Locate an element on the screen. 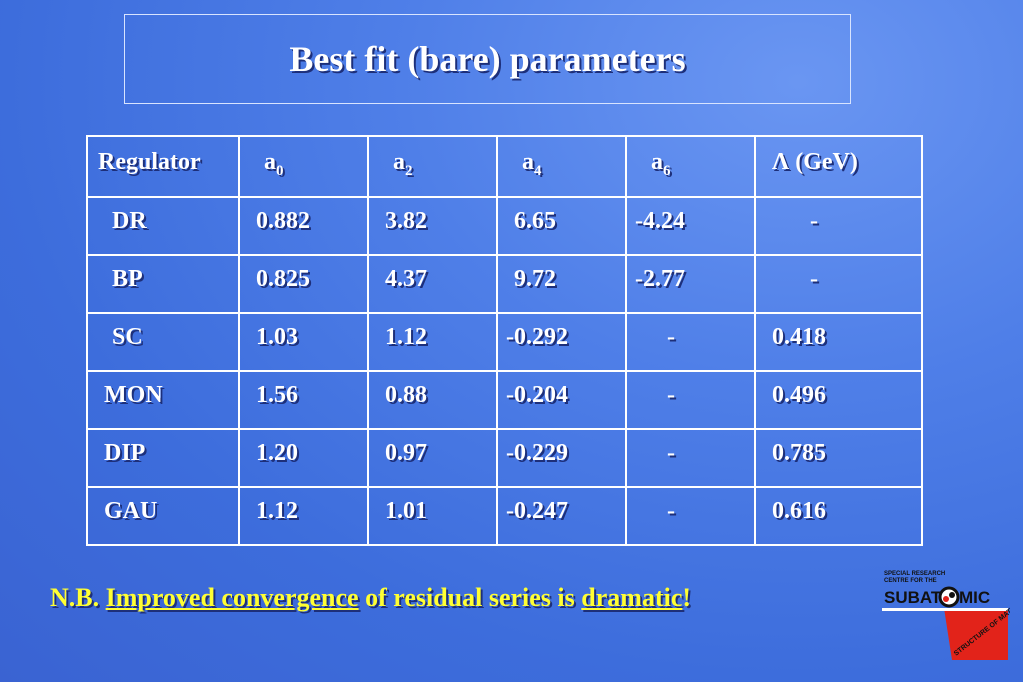 Image resolution: width=1023 pixels, height=682 pixels. logo-word-right: MIC is located at coordinates (974, 597).